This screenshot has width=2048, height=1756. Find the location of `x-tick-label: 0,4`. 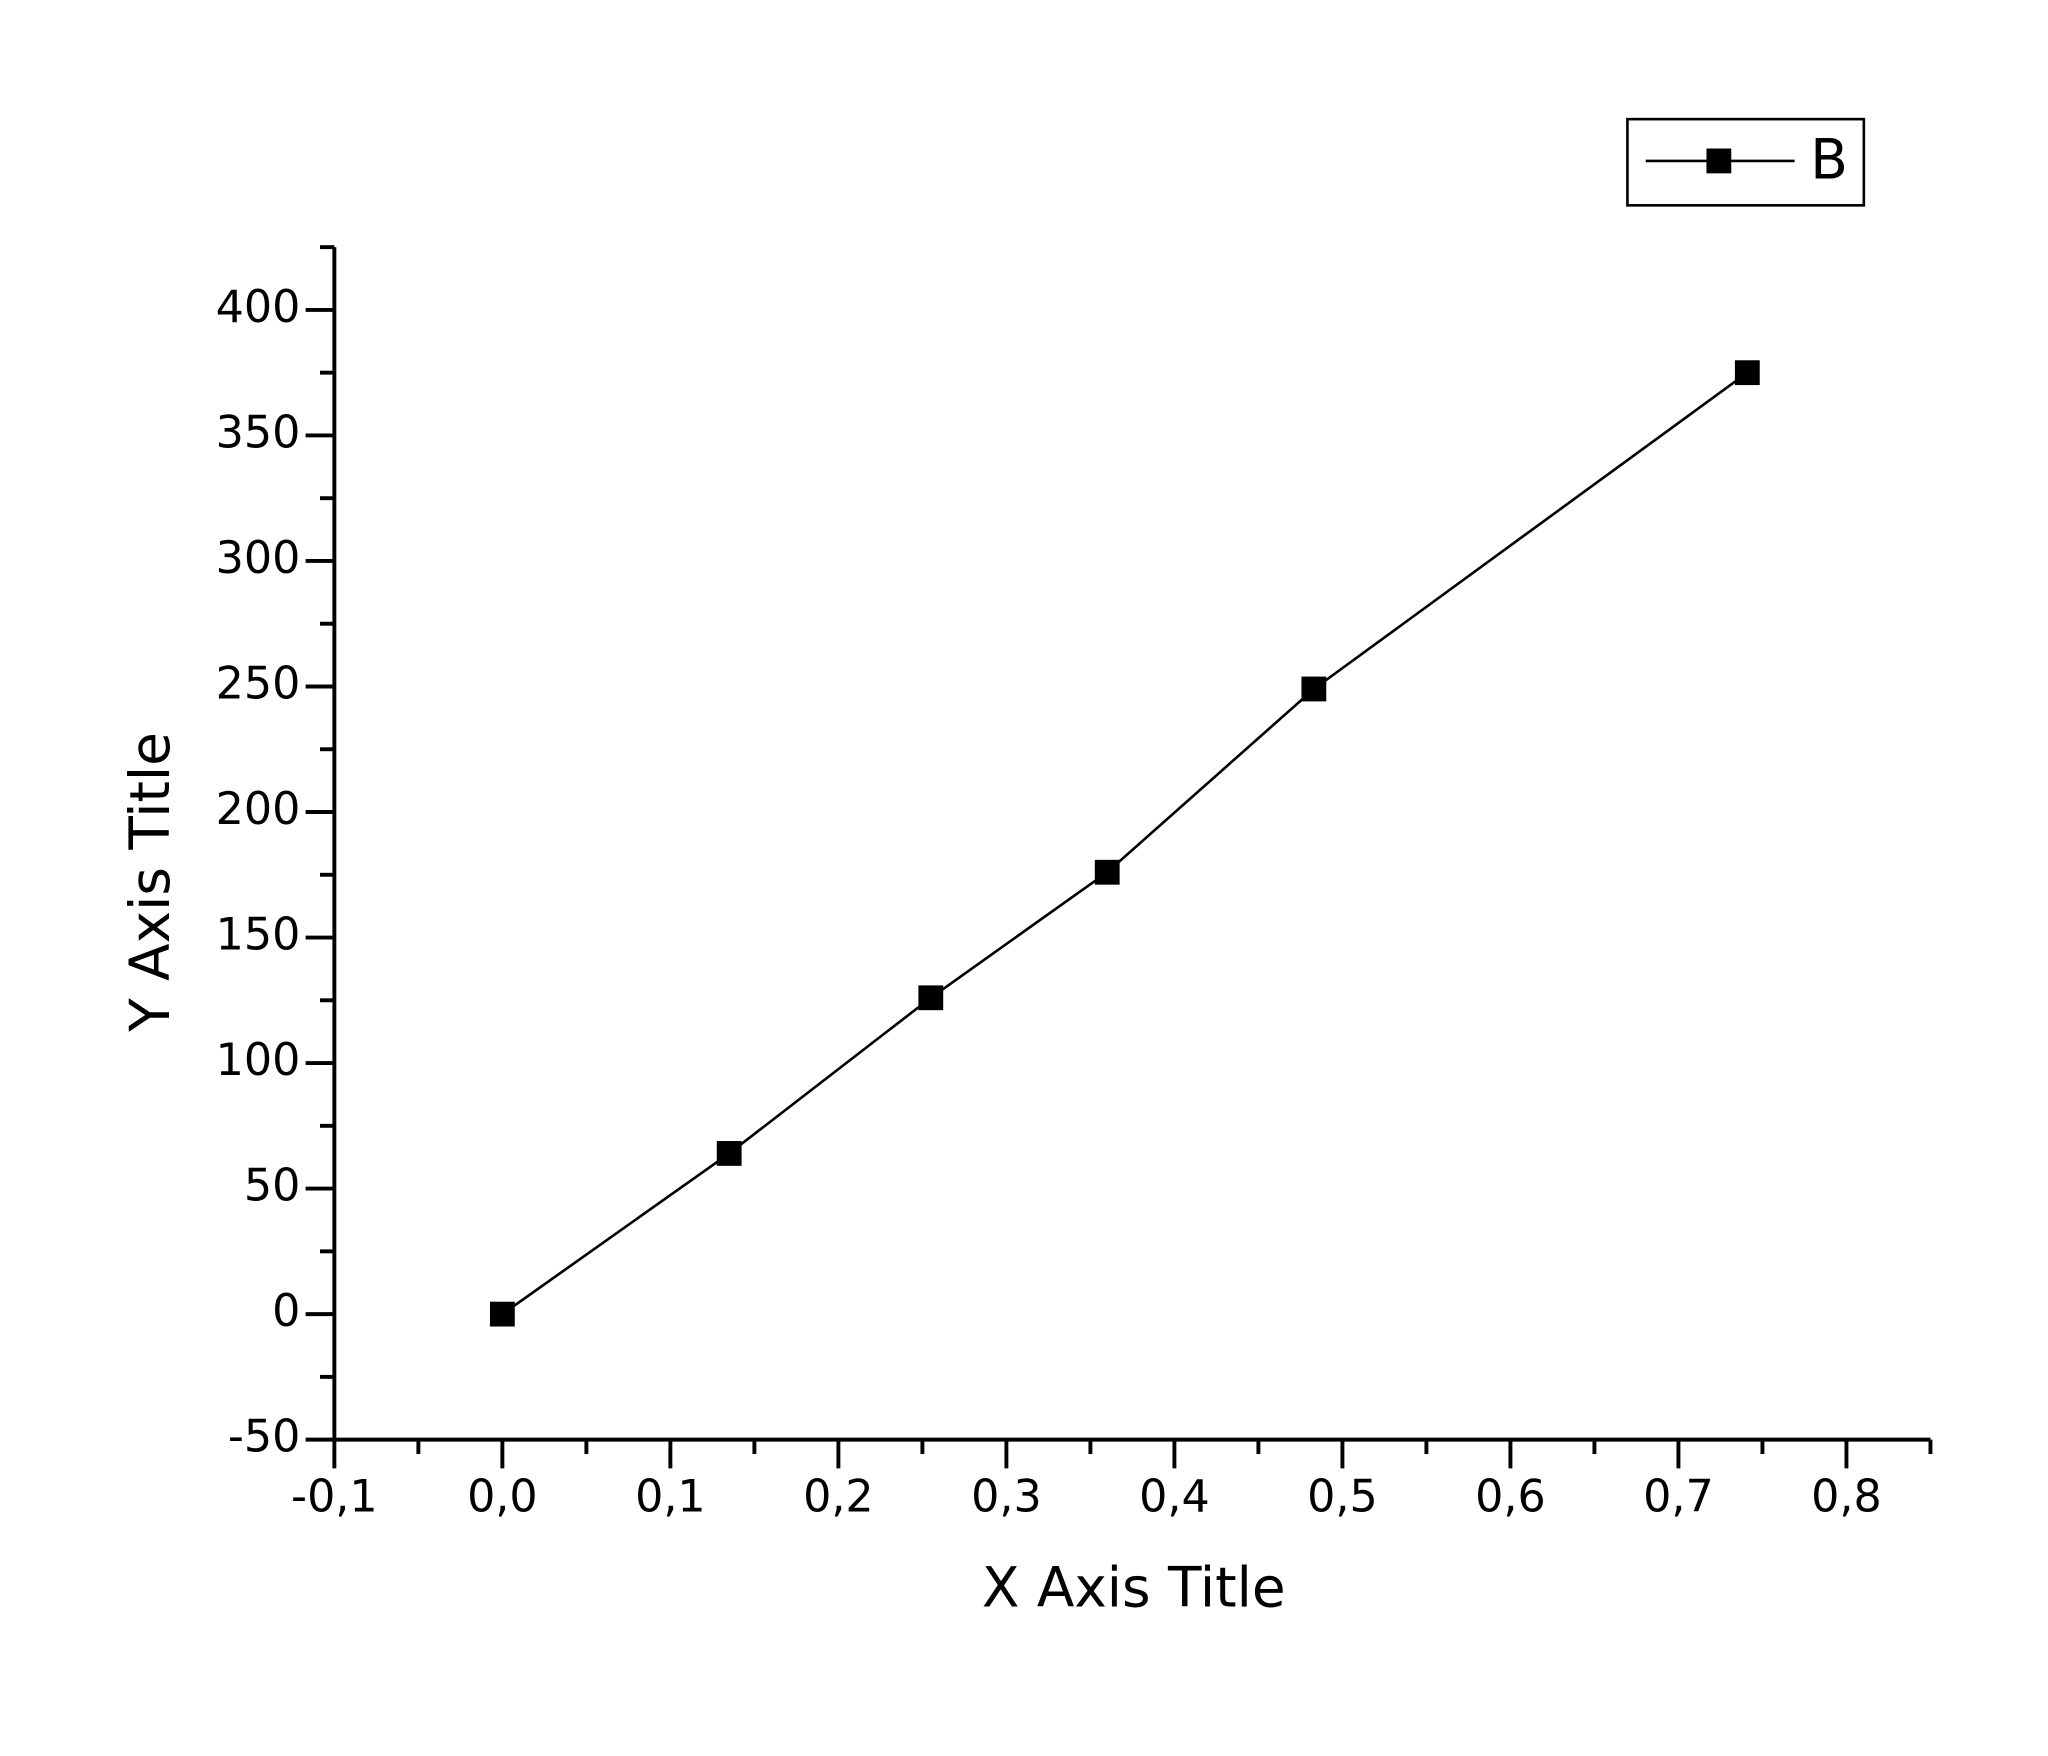

x-tick-label: 0,4 is located at coordinates (1174, 1497).